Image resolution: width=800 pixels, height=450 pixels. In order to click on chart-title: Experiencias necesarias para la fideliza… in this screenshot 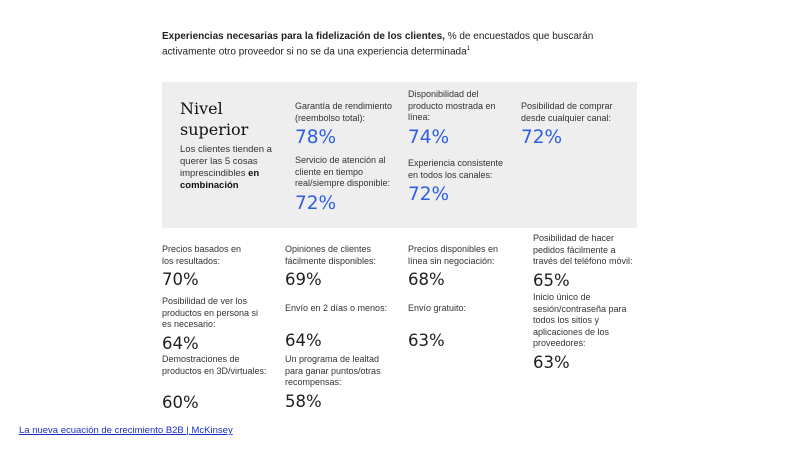, I will do `click(402, 44)`.